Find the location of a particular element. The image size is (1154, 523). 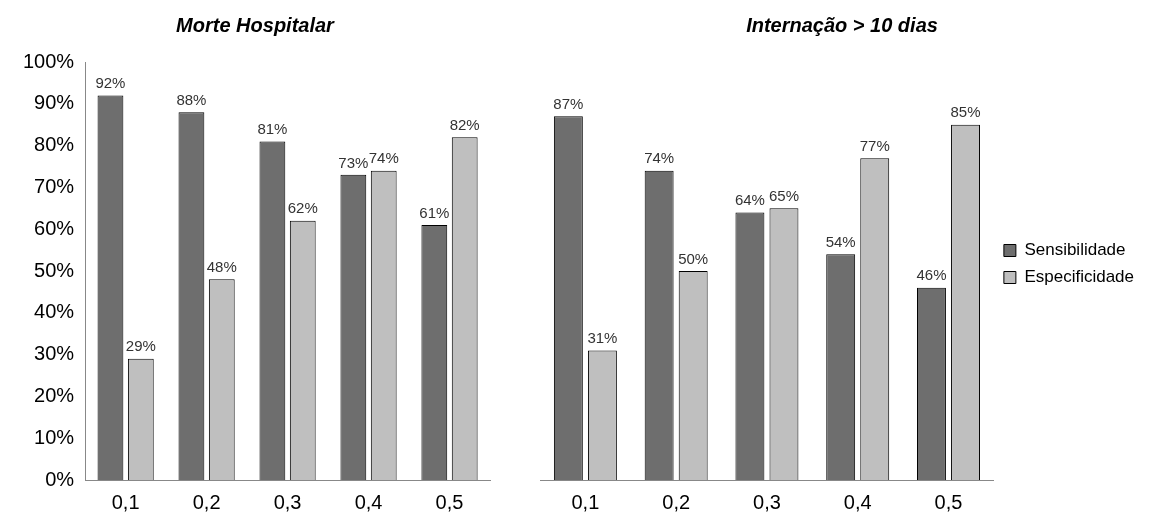

data-label: 65% is located at coordinates (783, 195).